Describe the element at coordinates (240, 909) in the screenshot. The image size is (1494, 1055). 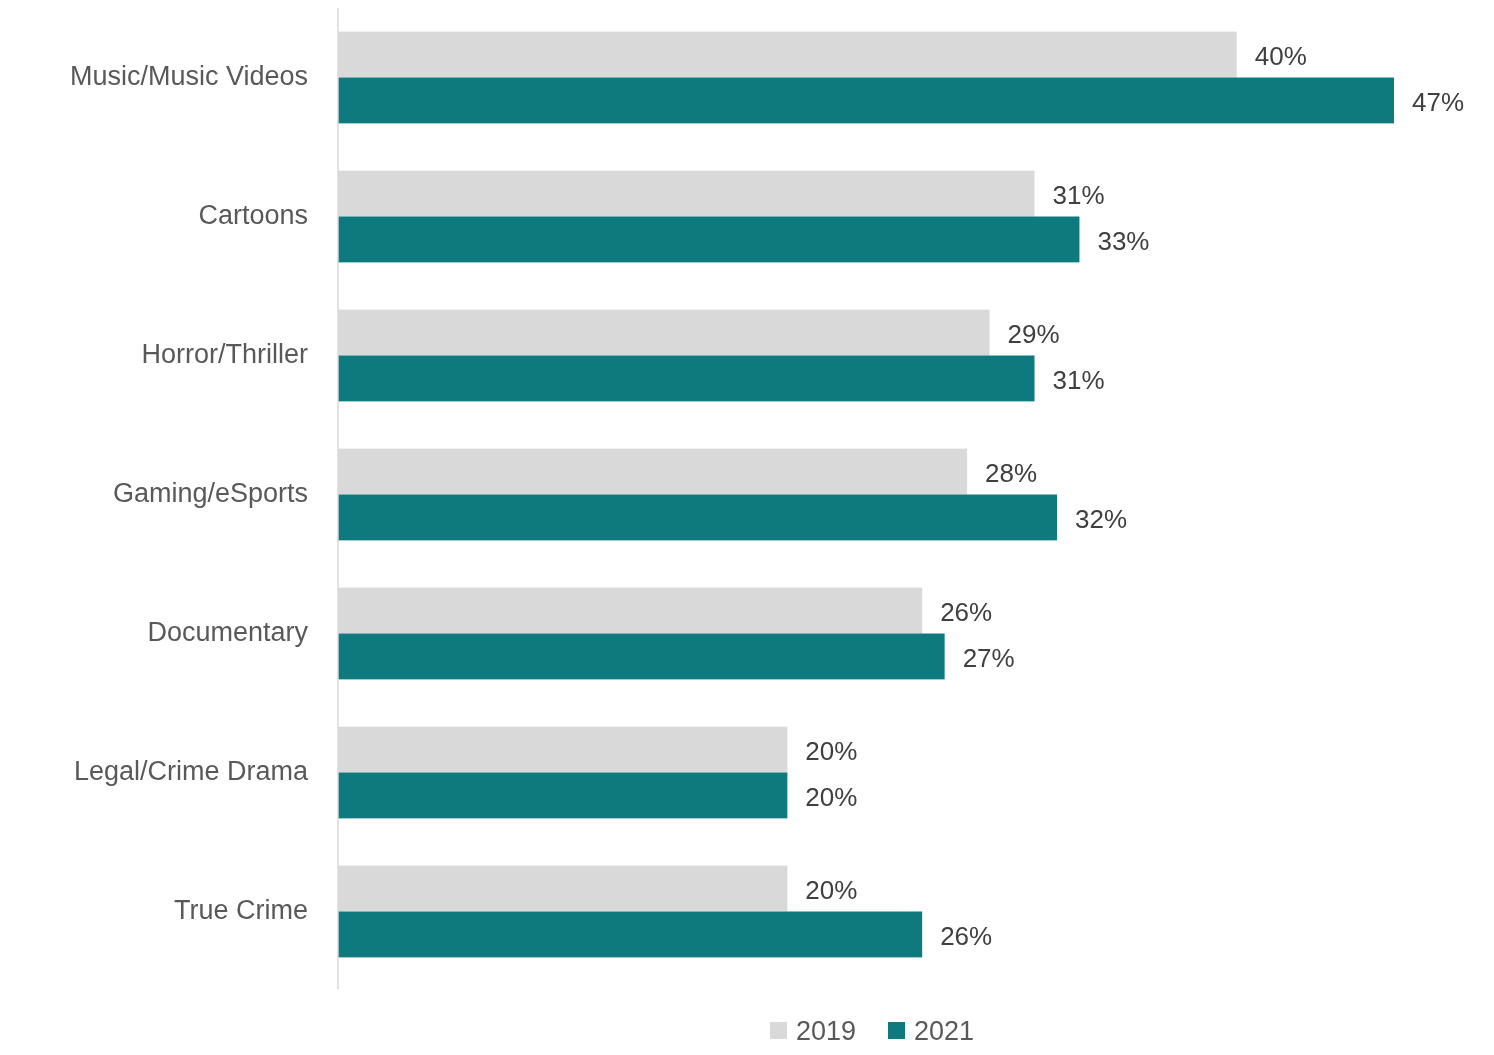
I see `y-tick-label: True Crime` at that location.